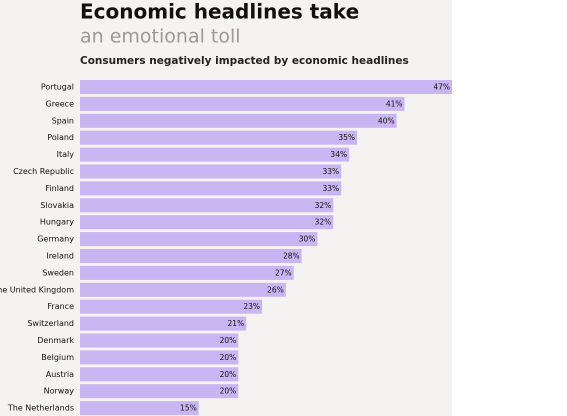 Image resolution: width=567 pixels, height=416 pixels. What do you see at coordinates (160, 37) in the screenshot?
I see `chart-title-line2: an emotional toll` at bounding box center [160, 37].